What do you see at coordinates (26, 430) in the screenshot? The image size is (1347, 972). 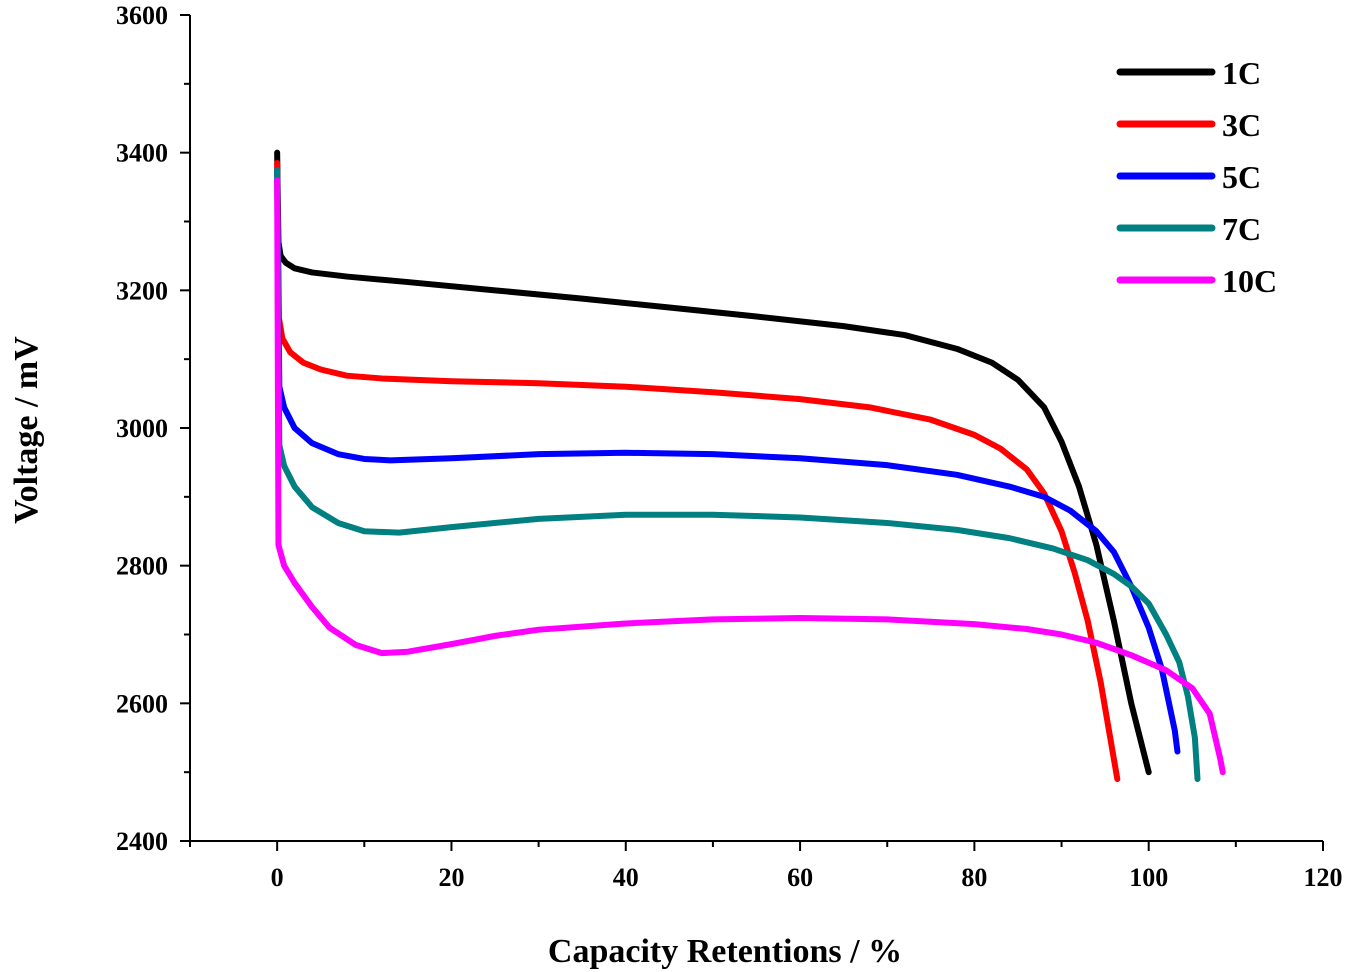 I see `y-axis-title: Voltage / mV` at bounding box center [26, 430].